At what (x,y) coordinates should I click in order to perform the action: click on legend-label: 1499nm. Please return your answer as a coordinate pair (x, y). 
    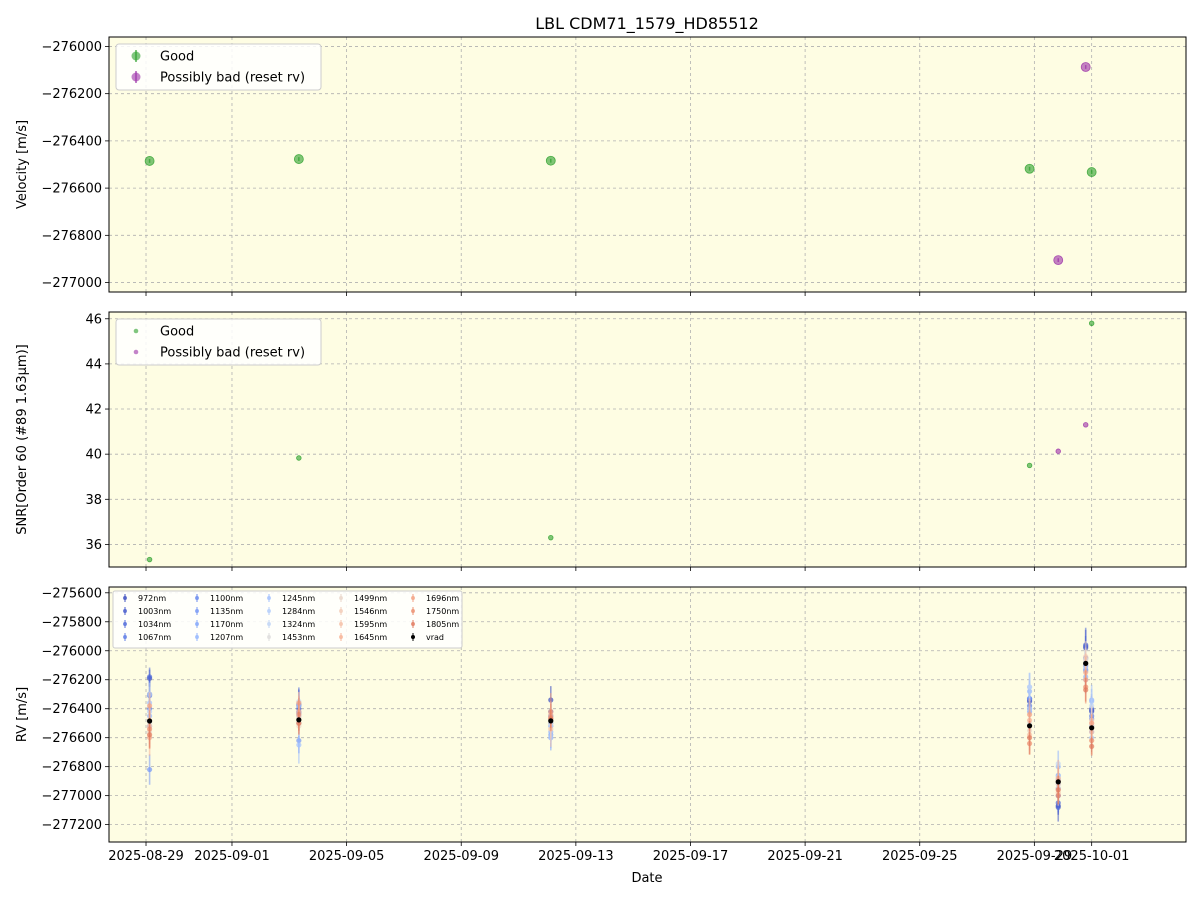
    Looking at the image, I should click on (370, 598).